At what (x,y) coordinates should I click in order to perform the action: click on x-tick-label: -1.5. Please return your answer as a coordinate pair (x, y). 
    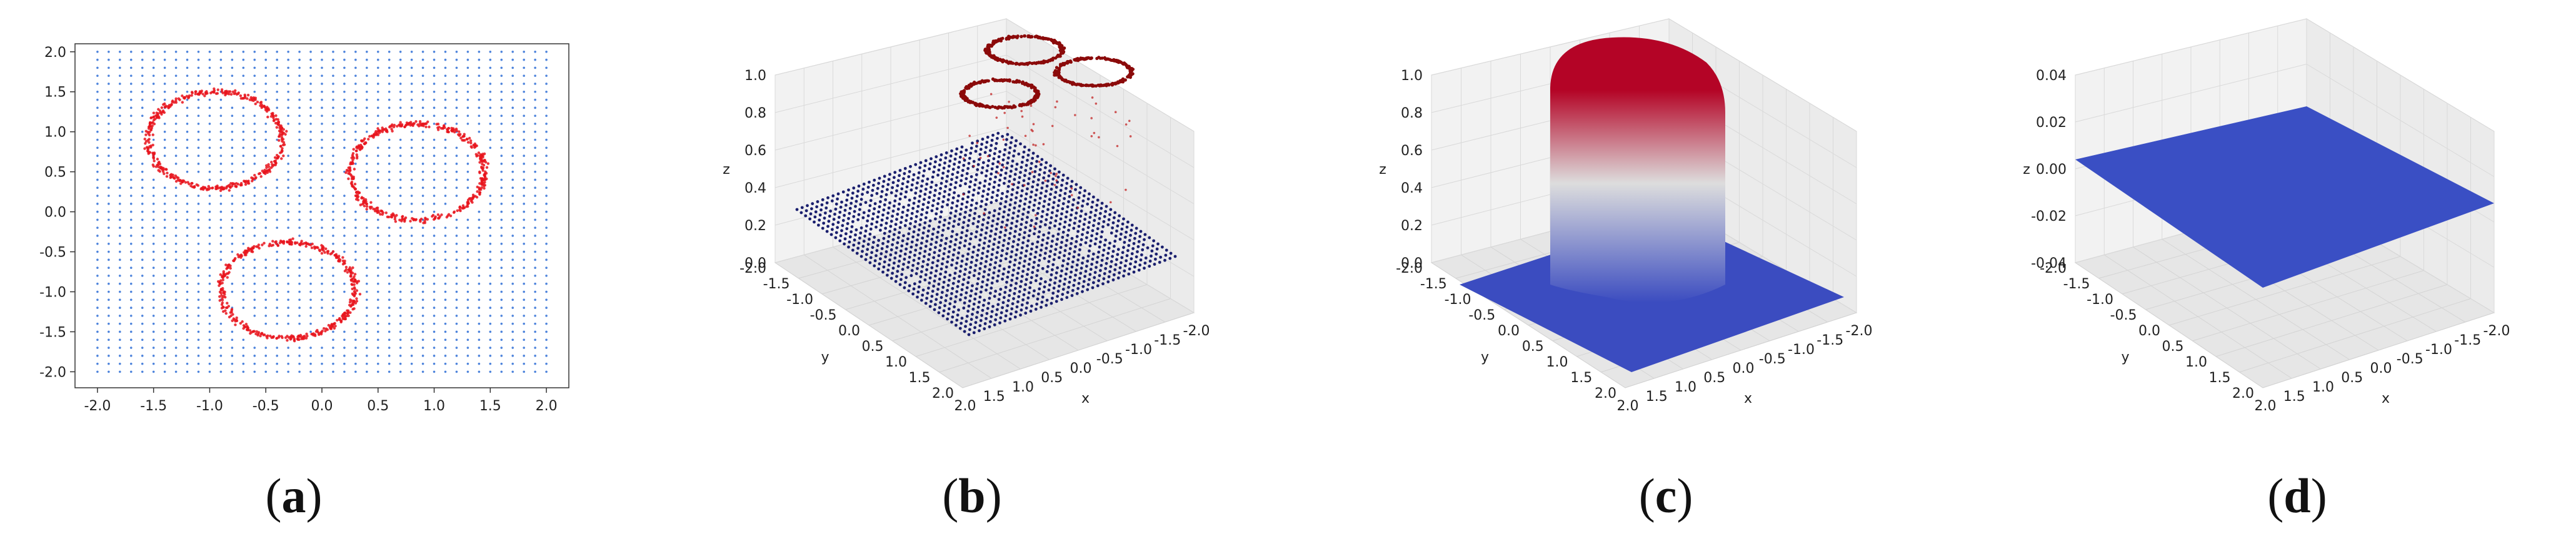
    Looking at the image, I should click on (1167, 340).